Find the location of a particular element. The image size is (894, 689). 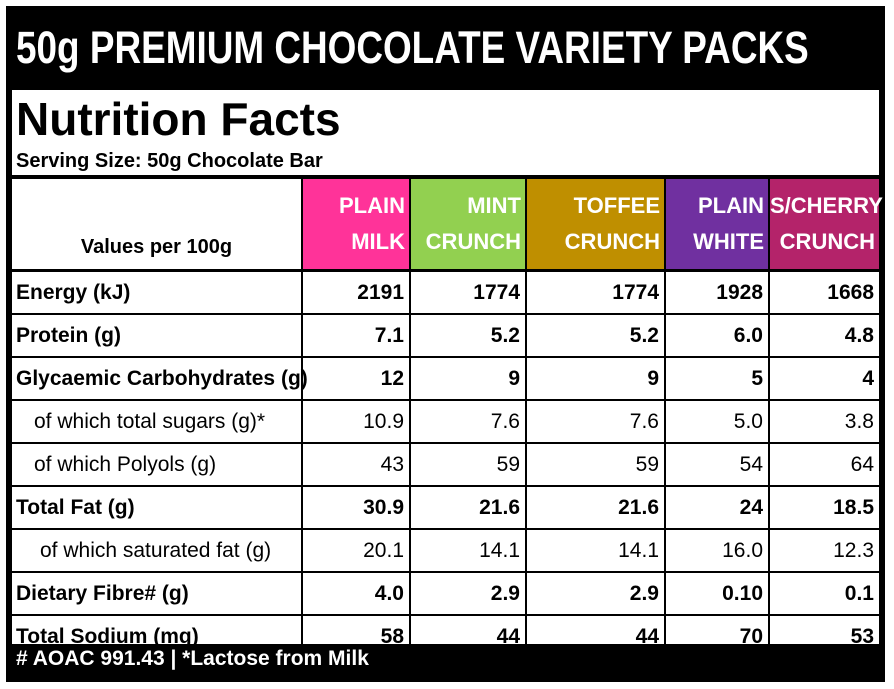

table-row: Protein (g) 7.1 5.2 5.2 6.0 4.8 is located at coordinates (445, 335).